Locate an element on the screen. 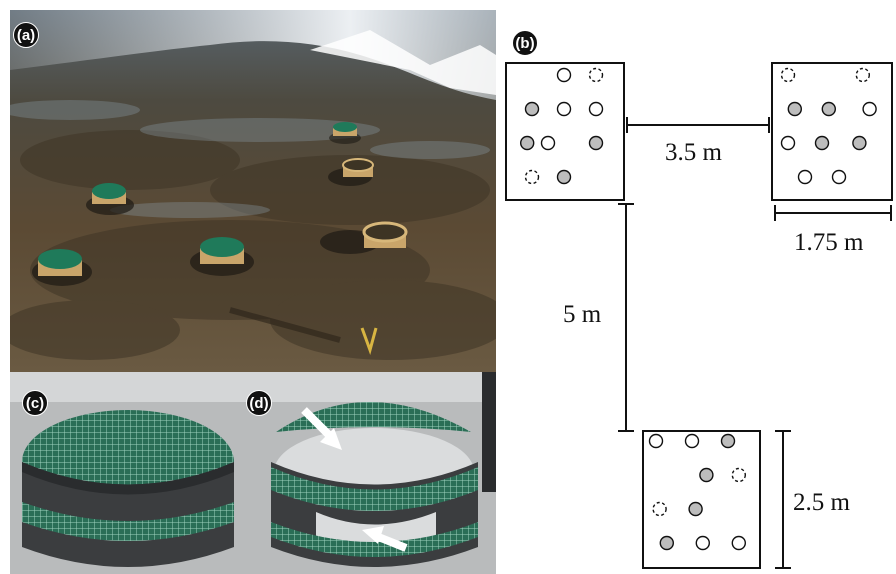  plot-top-left is located at coordinates (565, 131).